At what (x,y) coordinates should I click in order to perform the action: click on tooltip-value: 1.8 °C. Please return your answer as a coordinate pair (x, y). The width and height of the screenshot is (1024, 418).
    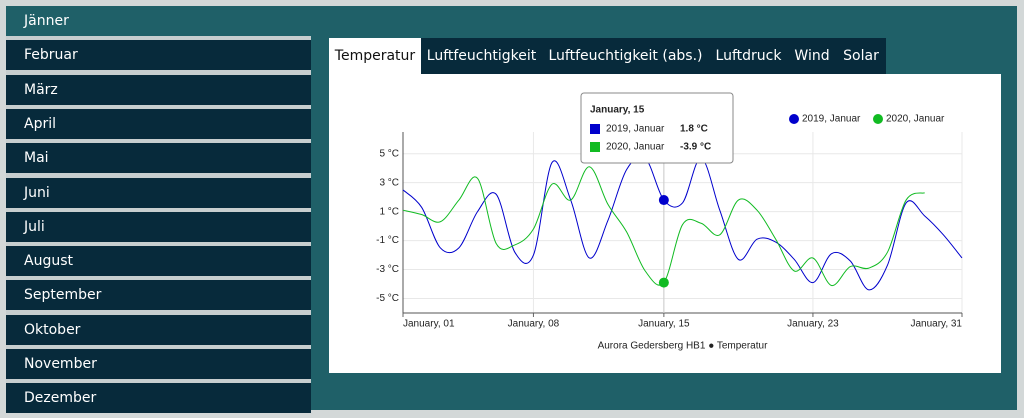
    Looking at the image, I should click on (694, 129).